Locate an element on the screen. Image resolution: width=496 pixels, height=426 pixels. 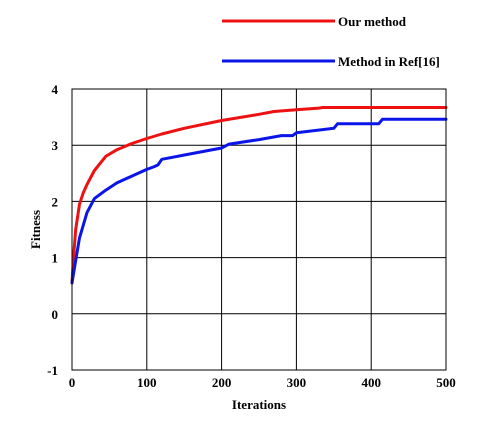
legend: Our method Method in Ref[16] is located at coordinates (331, 41).